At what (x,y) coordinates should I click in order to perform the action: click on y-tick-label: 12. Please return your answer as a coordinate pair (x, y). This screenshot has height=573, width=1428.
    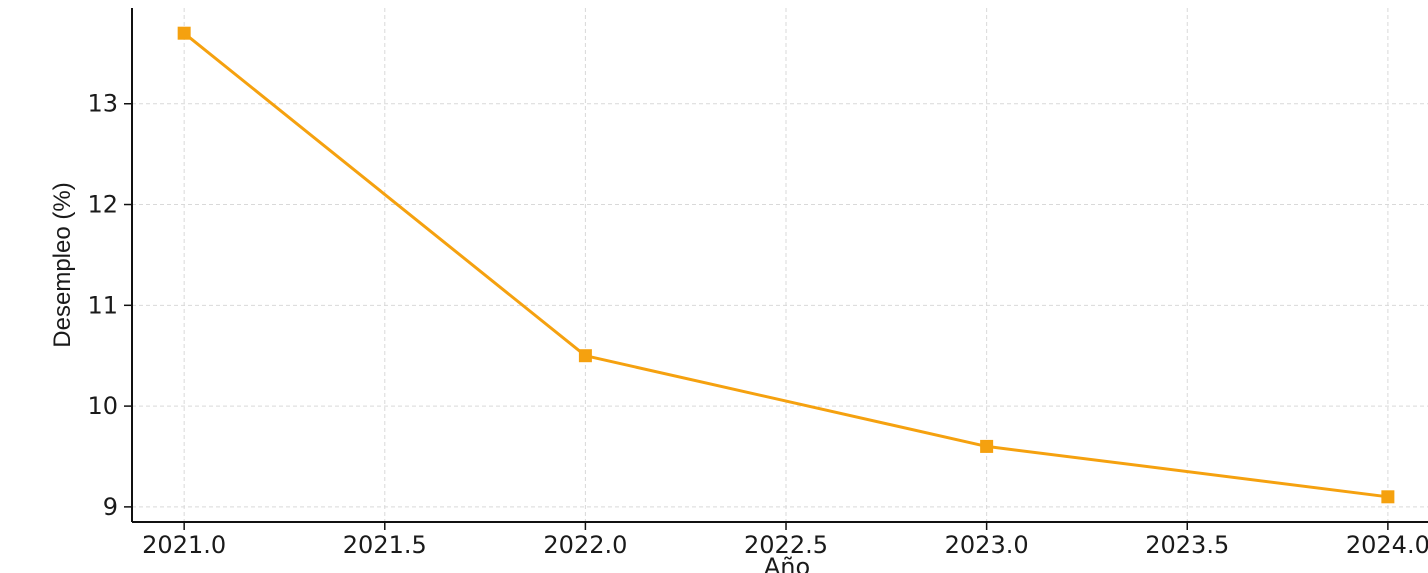
    Looking at the image, I should click on (102, 205).